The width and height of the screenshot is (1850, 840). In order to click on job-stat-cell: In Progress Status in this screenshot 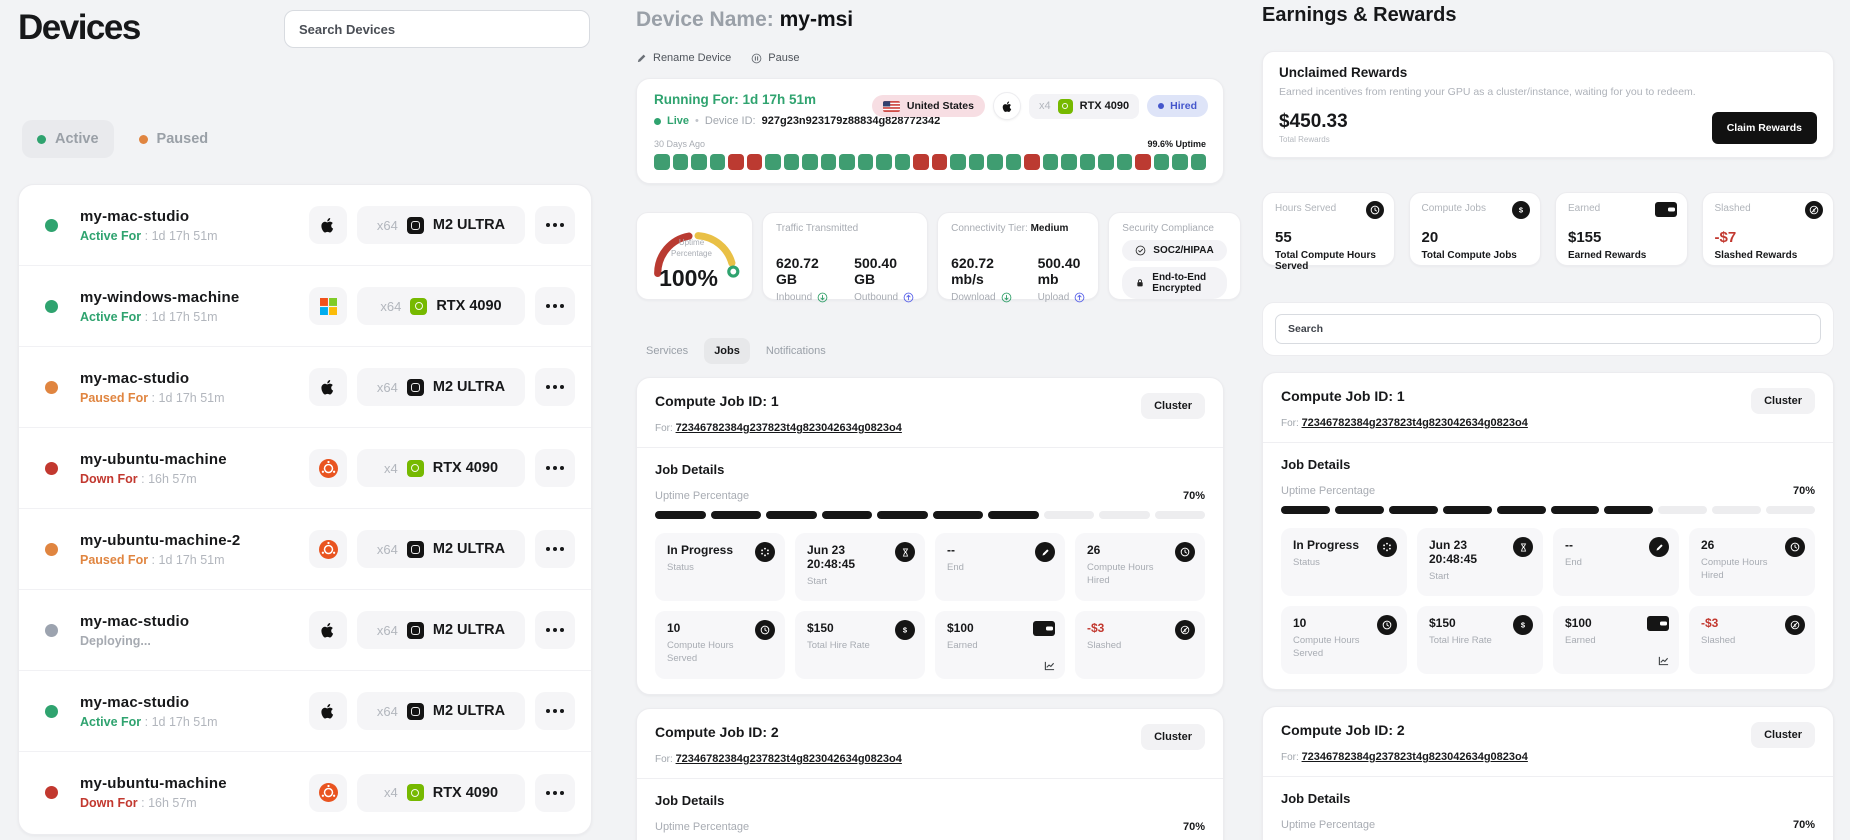, I will do `click(1344, 562)`.